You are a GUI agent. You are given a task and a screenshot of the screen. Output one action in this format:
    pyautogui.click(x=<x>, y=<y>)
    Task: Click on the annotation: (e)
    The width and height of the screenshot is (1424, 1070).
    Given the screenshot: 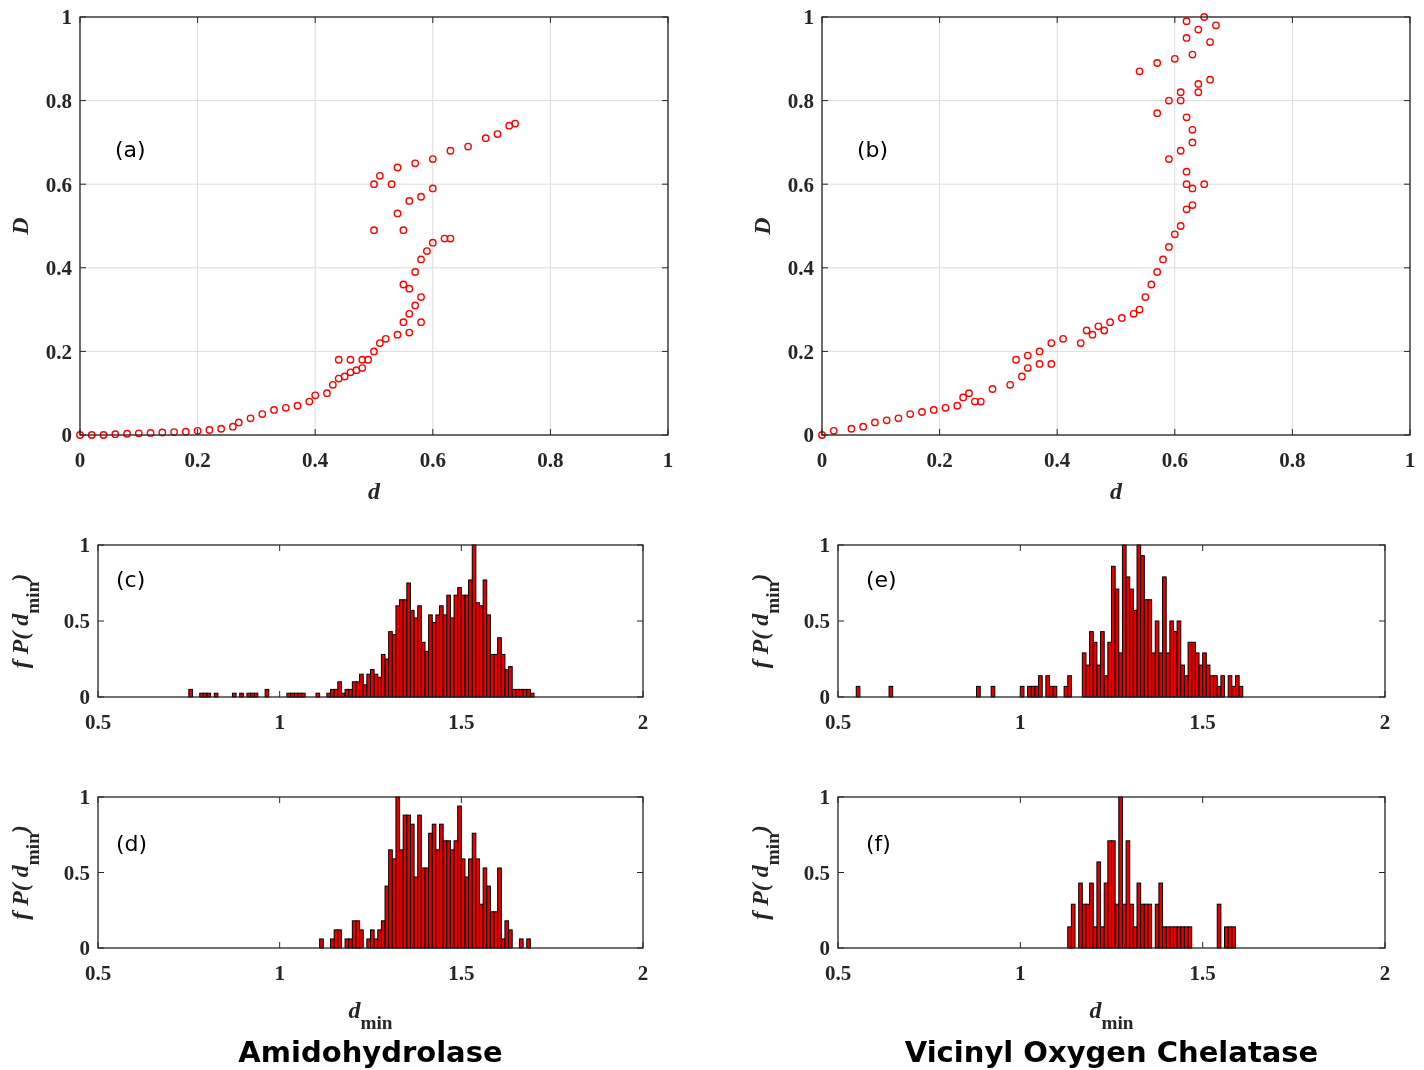 What is the action you would take?
    pyautogui.click(x=881, y=579)
    